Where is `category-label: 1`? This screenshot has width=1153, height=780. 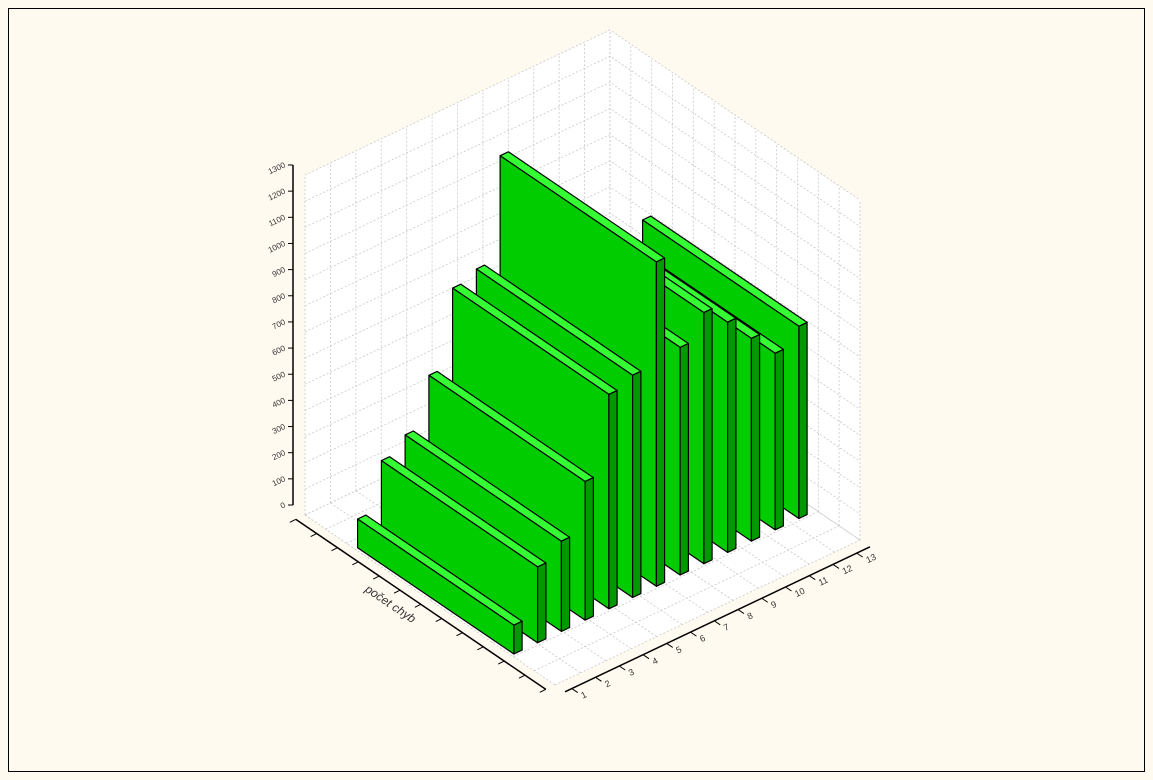
category-label: 1 is located at coordinates (583, 694).